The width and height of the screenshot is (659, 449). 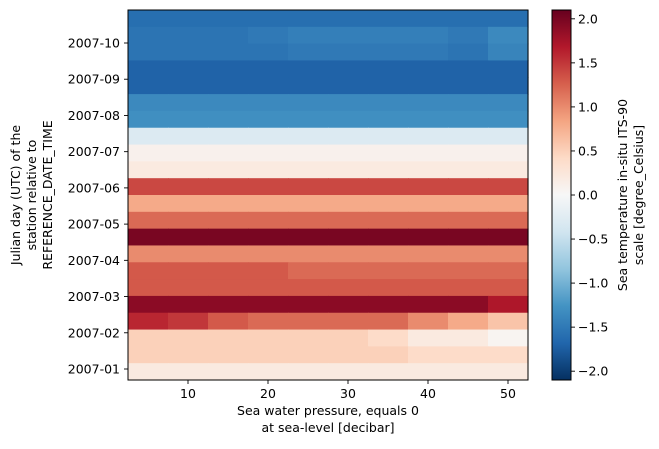 What do you see at coordinates (94, 43) in the screenshot?
I see `y-tick-label: 2007-10` at bounding box center [94, 43].